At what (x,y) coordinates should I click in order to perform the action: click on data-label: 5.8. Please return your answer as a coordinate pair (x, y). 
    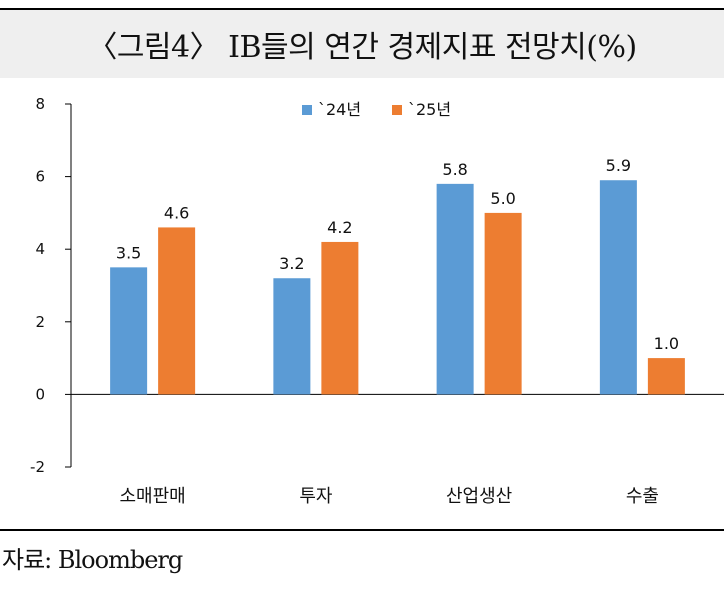
    Looking at the image, I should click on (454, 169).